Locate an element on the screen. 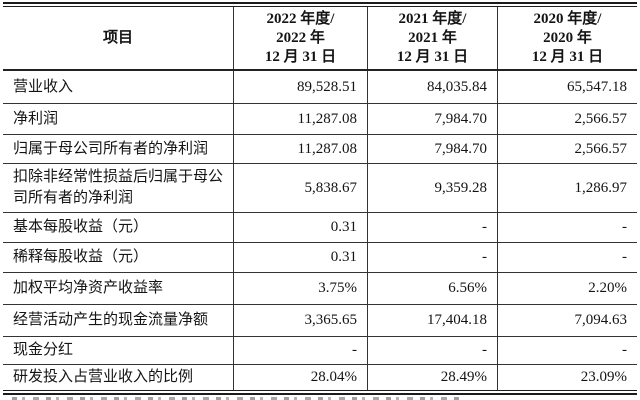 The image size is (640, 400). header-col-2022: 2022 年度/ 2022 年 12 月 31 日 is located at coordinates (300, 38).